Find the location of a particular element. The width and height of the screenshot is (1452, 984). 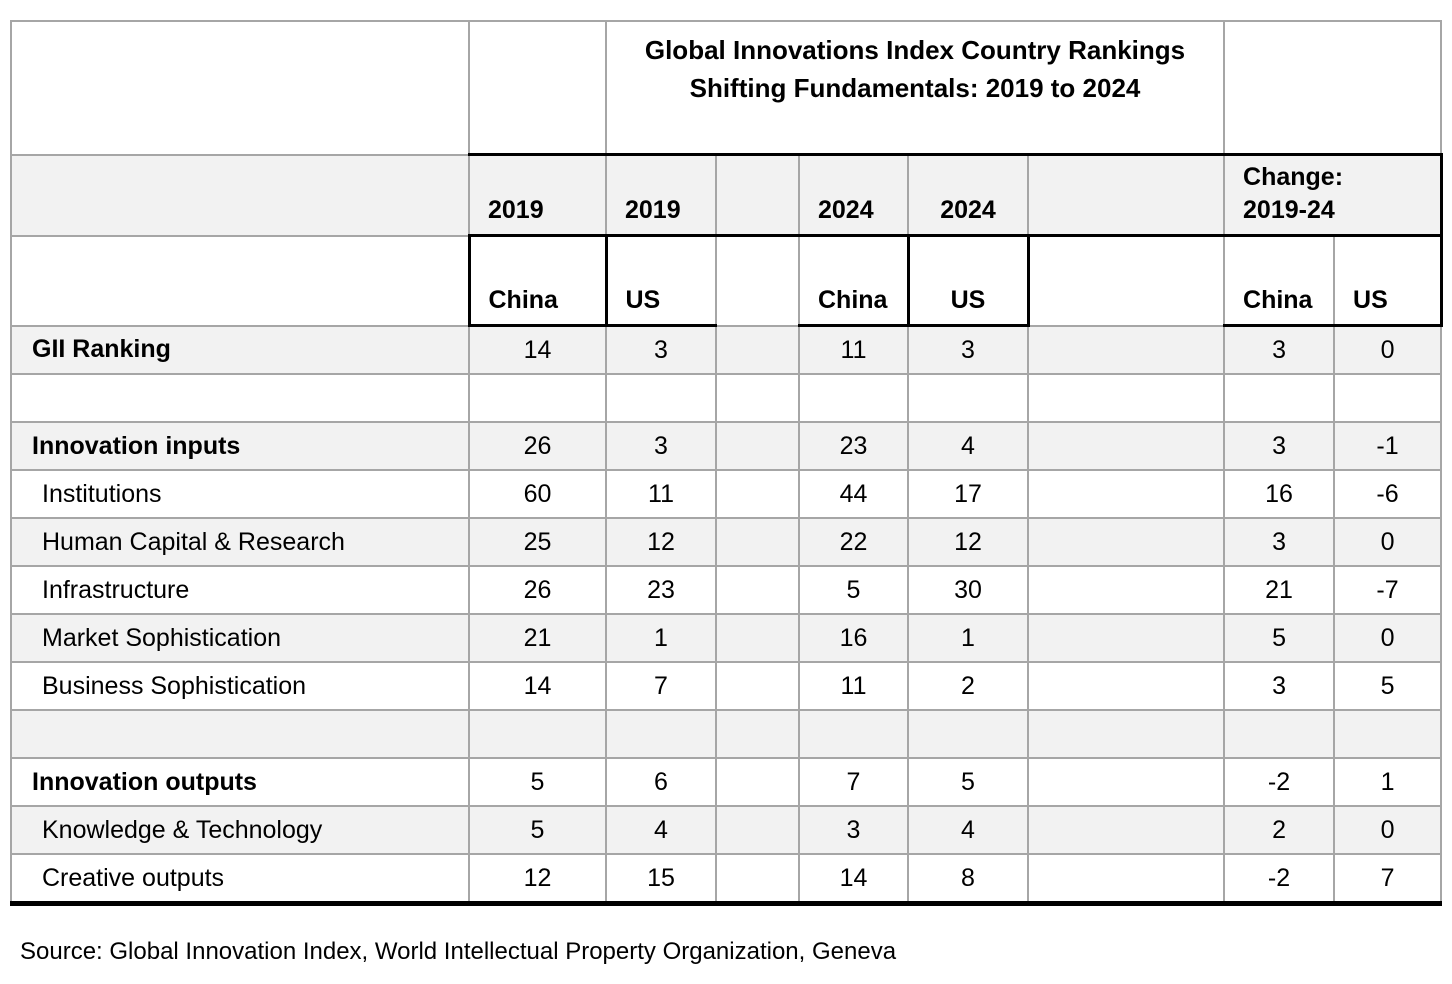

table-row: Market Sophistication 21 1 16 1 5 0 is located at coordinates (726, 638).